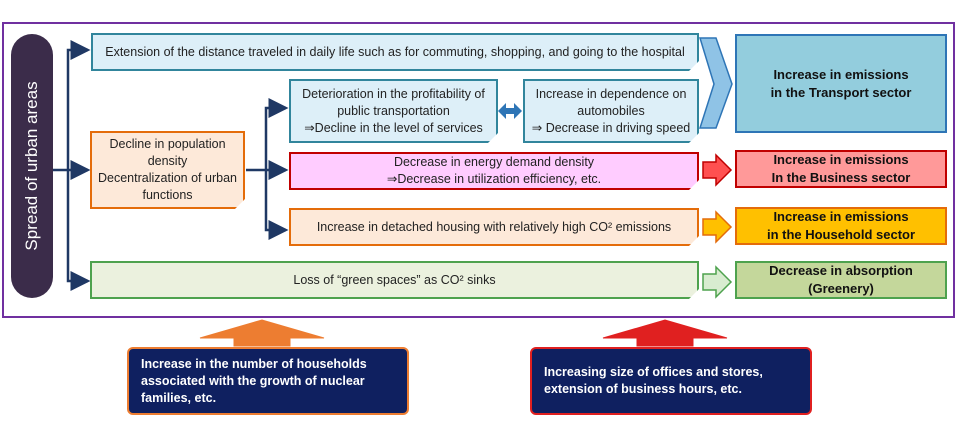 This screenshot has width=960, height=426. What do you see at coordinates (841, 288) in the screenshot?
I see `absorption-result-line-2: (Greenery)` at bounding box center [841, 288].